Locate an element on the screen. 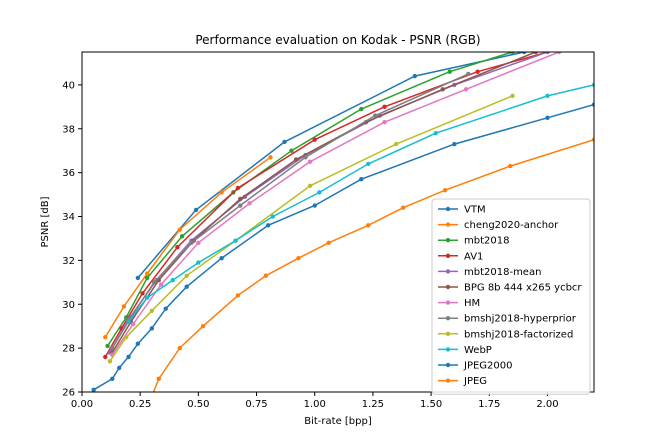 The image size is (660, 440). y-tick-label: 30 is located at coordinates (68, 305).